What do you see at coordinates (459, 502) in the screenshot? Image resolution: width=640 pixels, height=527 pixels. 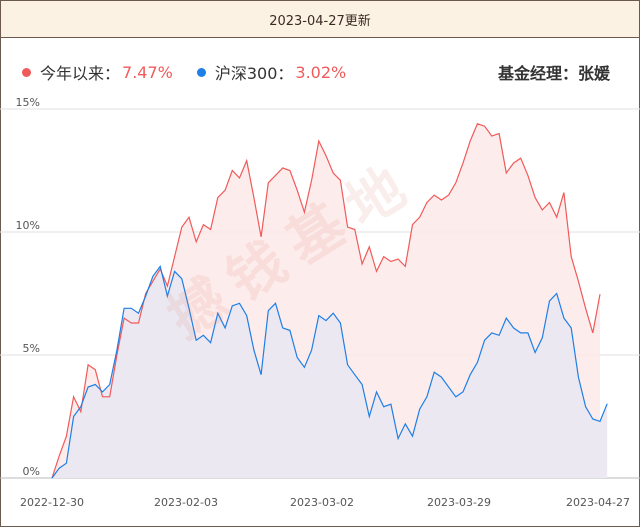 I see `x-tick-label: 2023-03-29` at bounding box center [459, 502].